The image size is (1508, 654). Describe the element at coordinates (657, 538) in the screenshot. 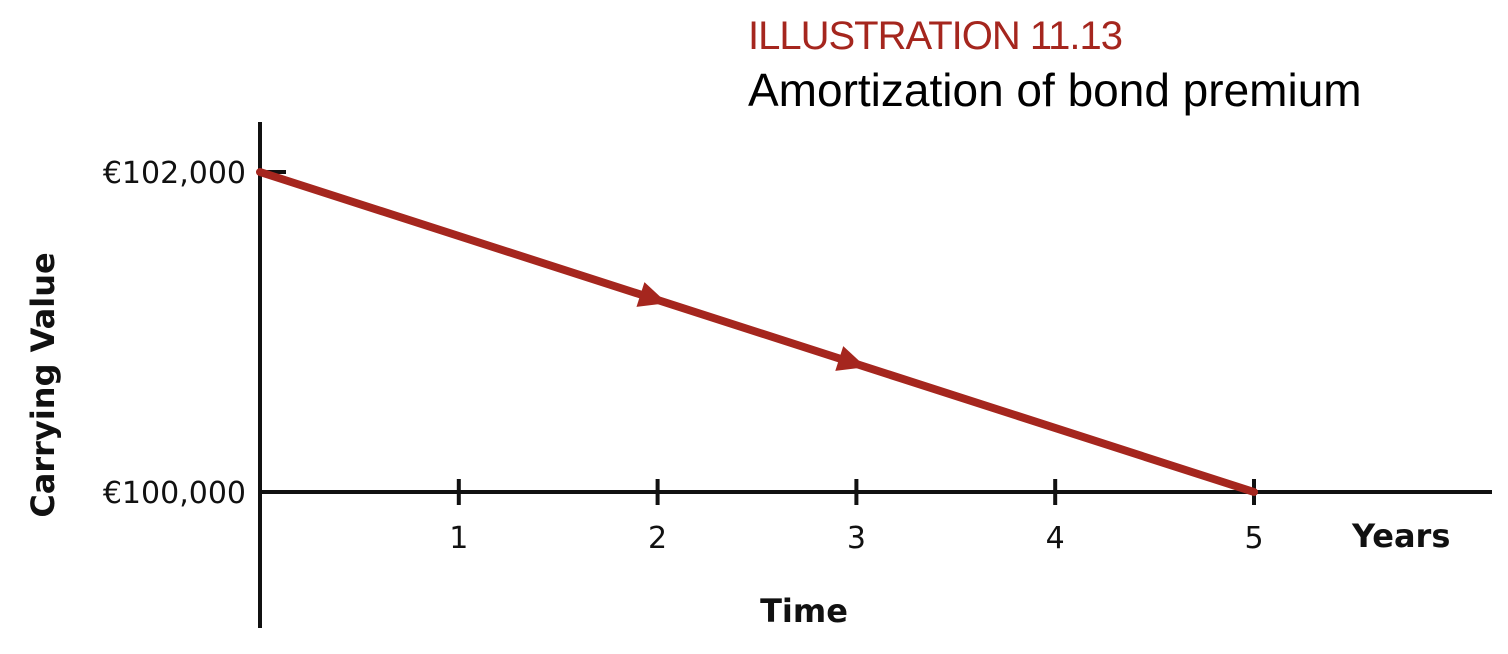

I see `x-tick-label: 2` at that location.